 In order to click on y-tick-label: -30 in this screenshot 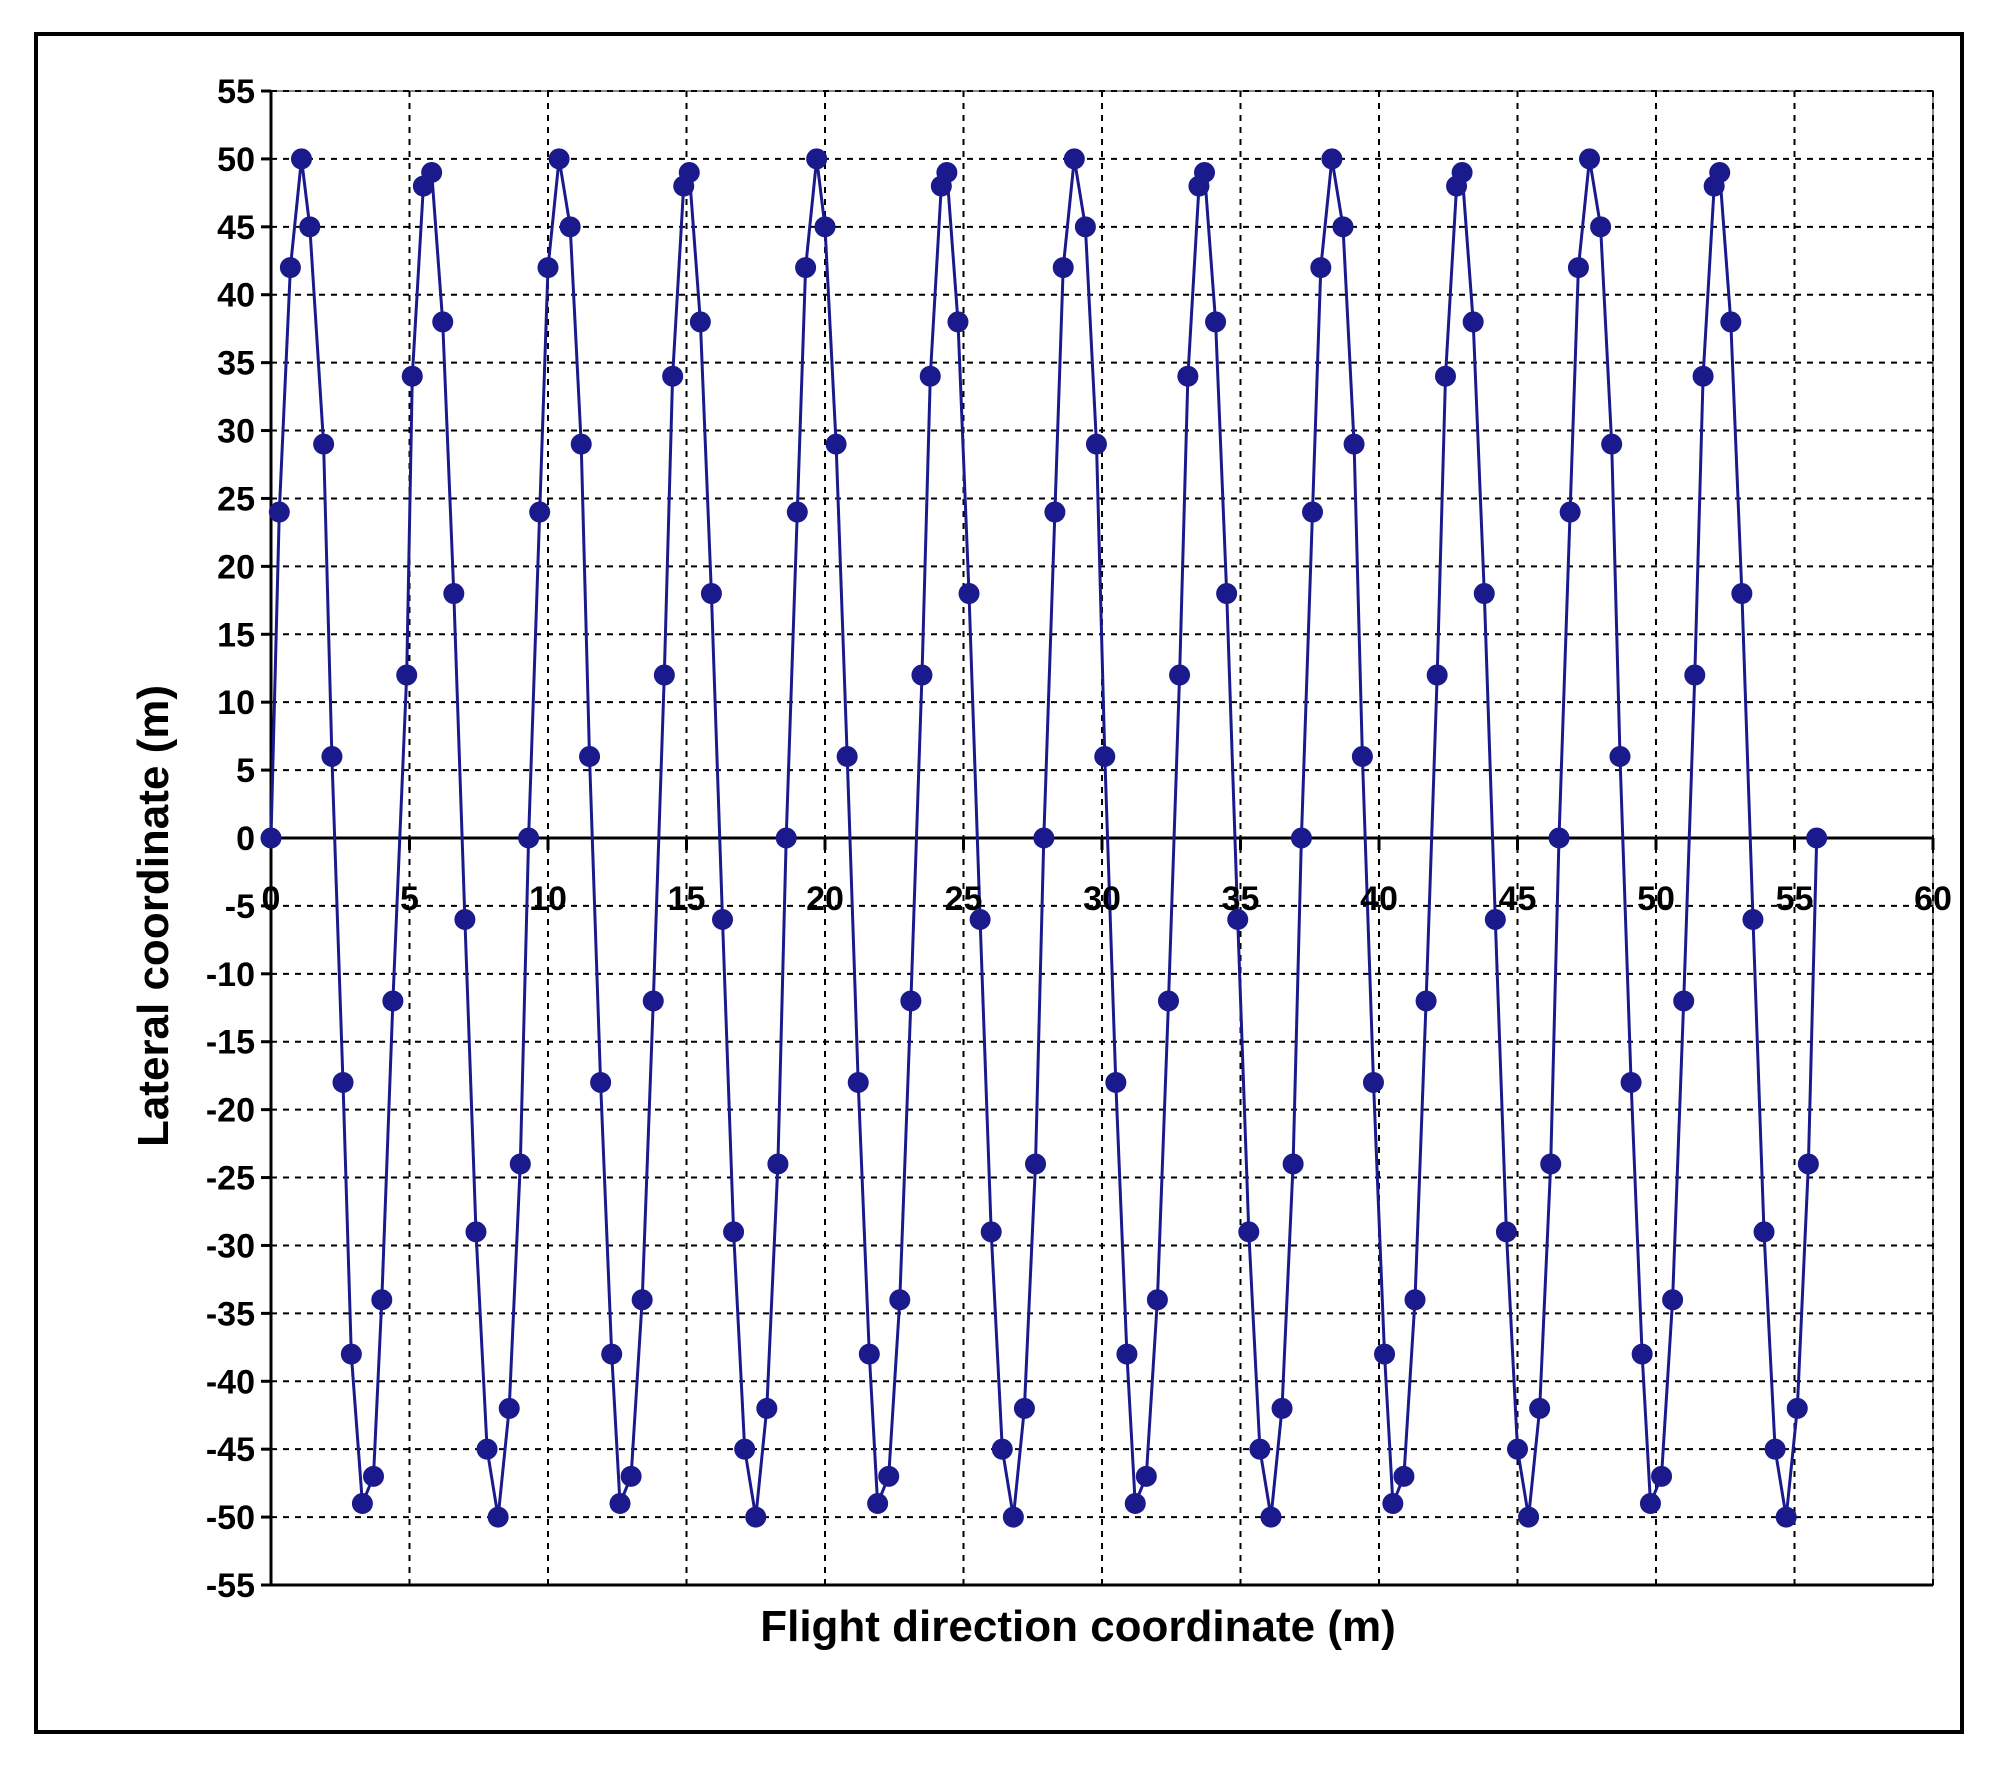, I will do `click(230, 1246)`.